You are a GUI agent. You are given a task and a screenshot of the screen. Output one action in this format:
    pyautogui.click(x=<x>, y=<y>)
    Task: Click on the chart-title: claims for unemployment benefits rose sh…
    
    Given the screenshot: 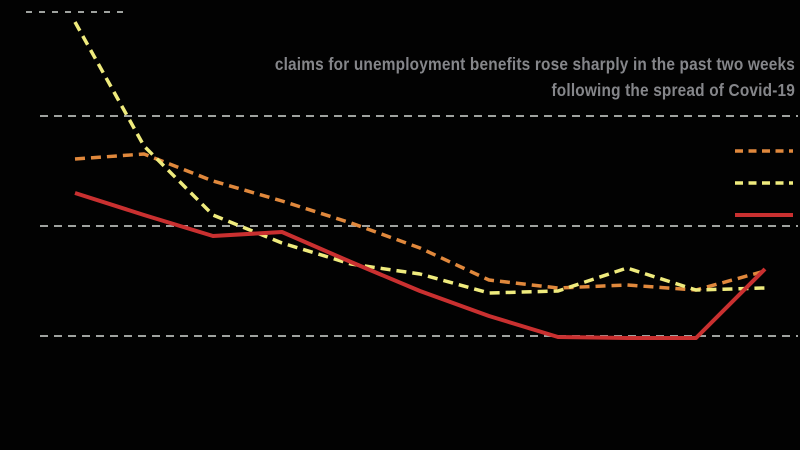 What is the action you would take?
    pyautogui.click(x=522, y=77)
    